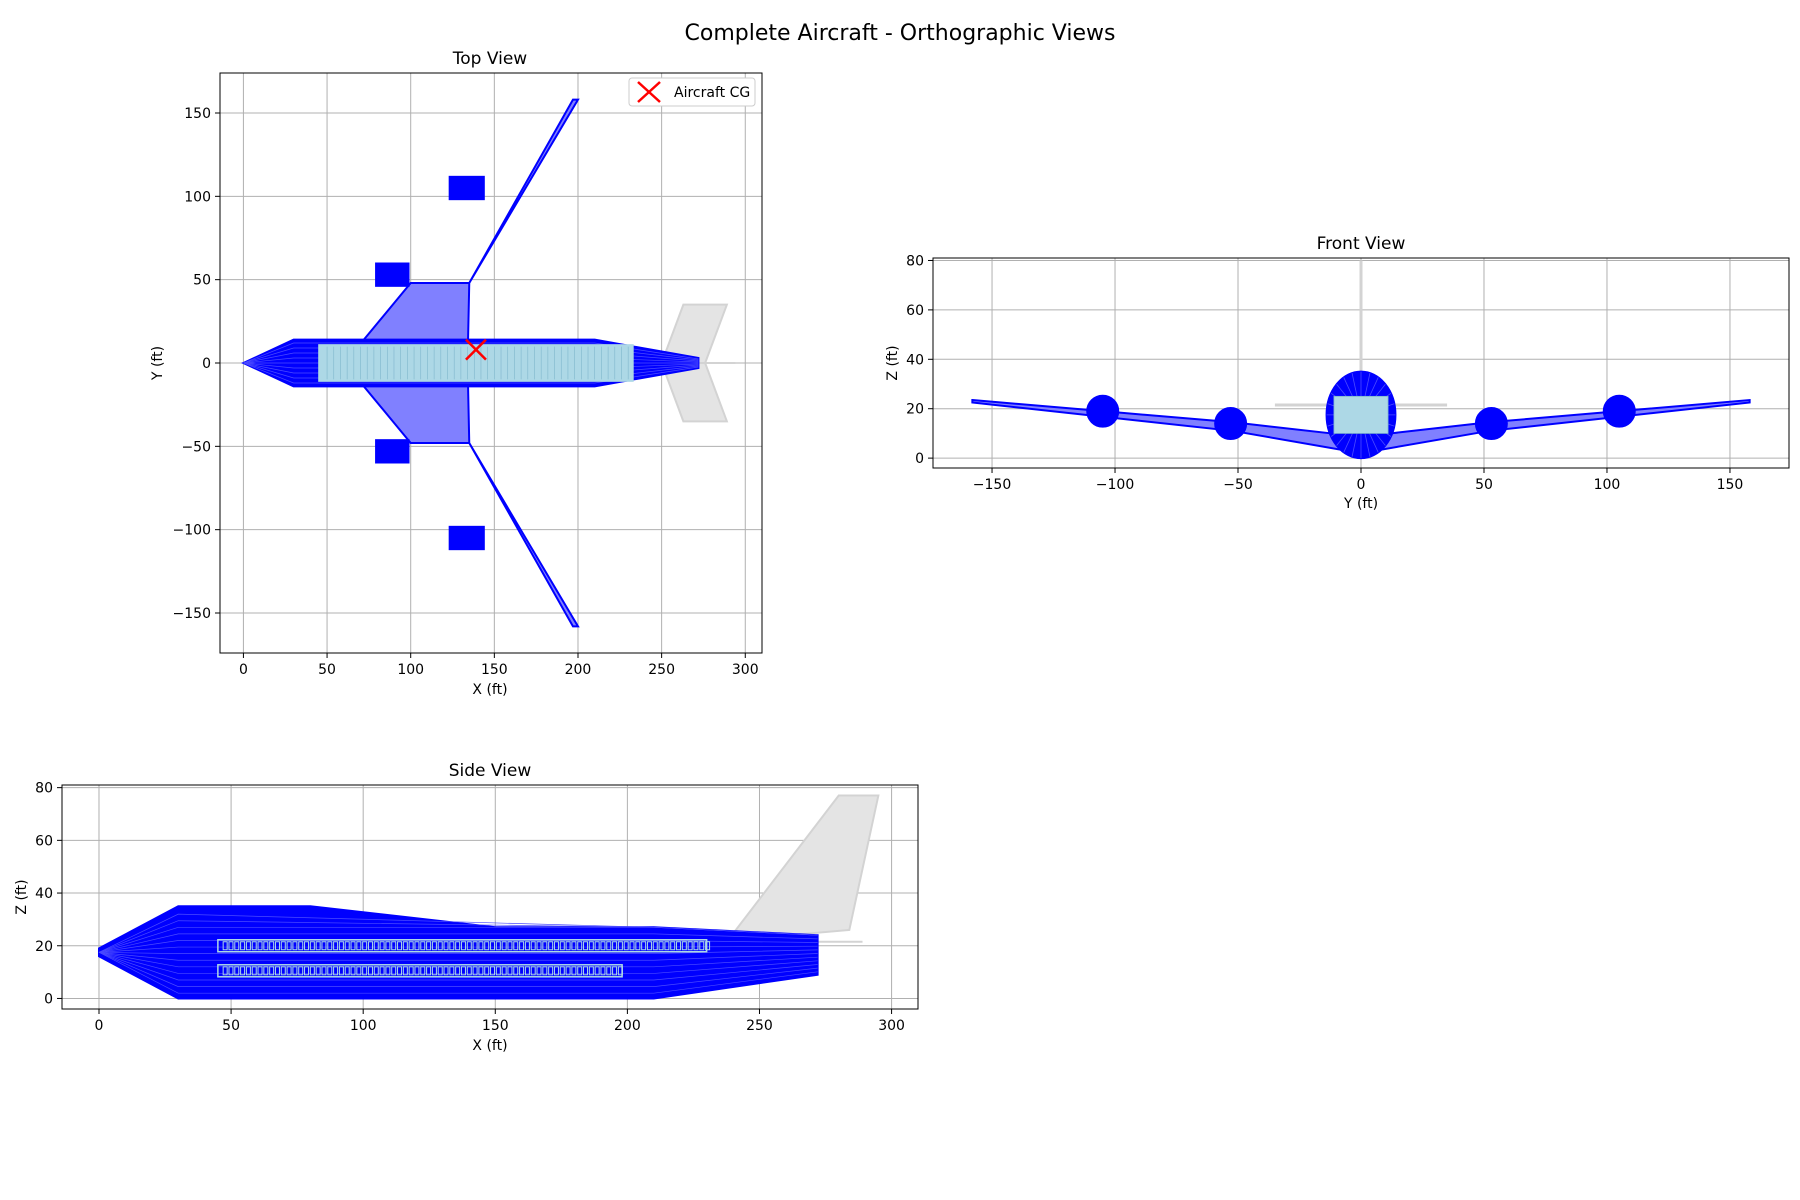 This screenshot has width=1800, height=1200. What do you see at coordinates (192, 531) in the screenshot?
I see `top-tick-label-y: −100` at bounding box center [192, 531].